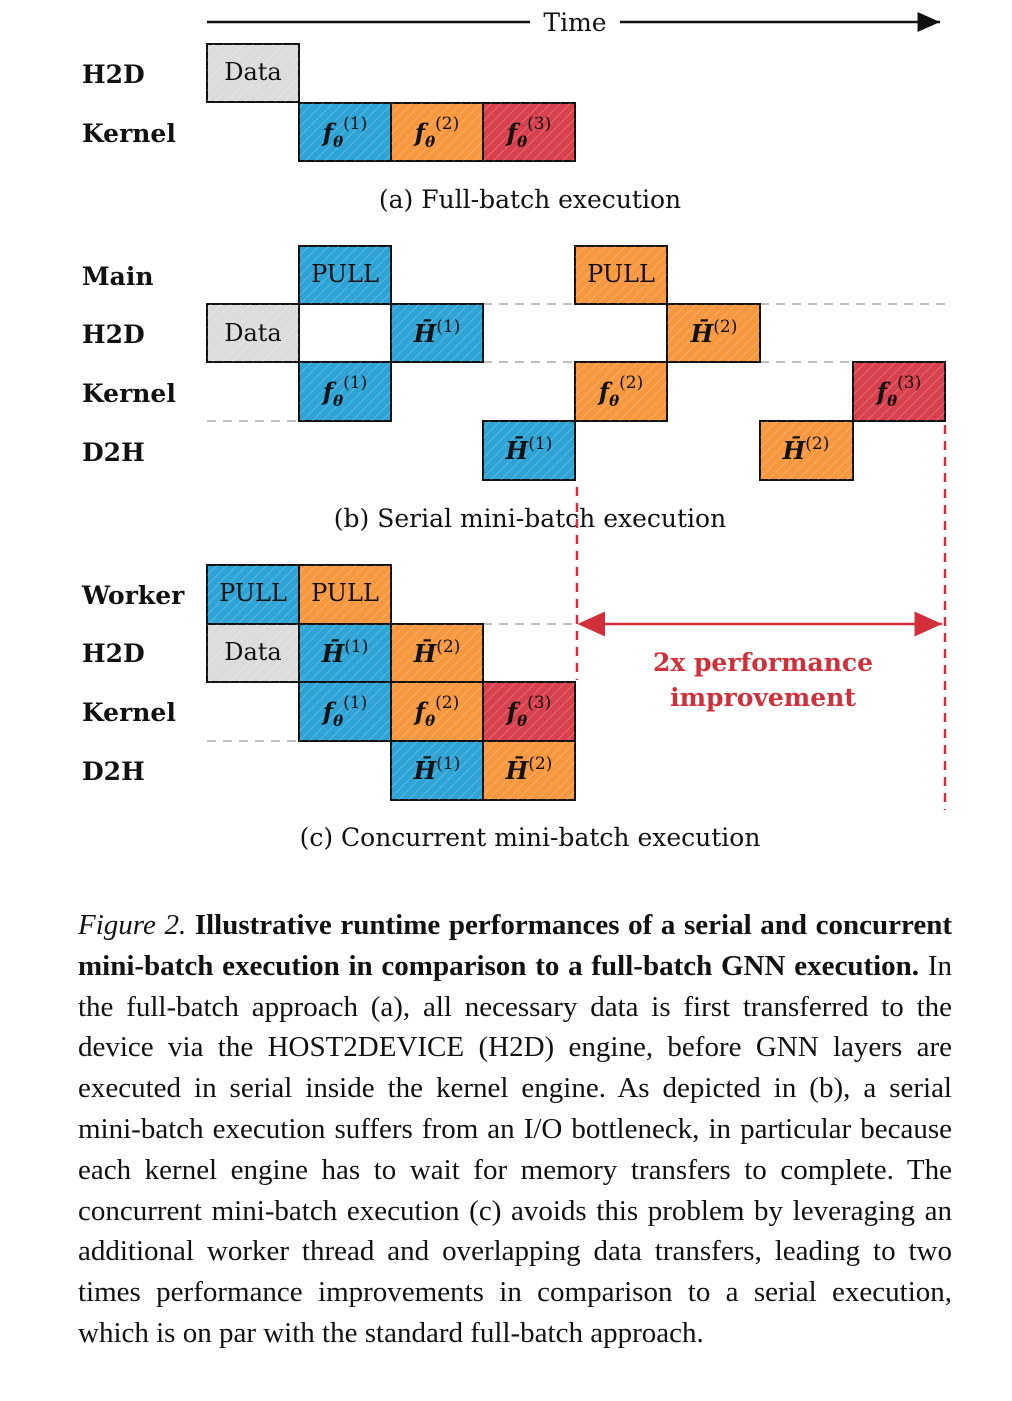 The height and width of the screenshot is (1401, 1012). What do you see at coordinates (530, 837) in the screenshot?
I see `caption-c: (c) Concurrent mini-batch execution` at bounding box center [530, 837].